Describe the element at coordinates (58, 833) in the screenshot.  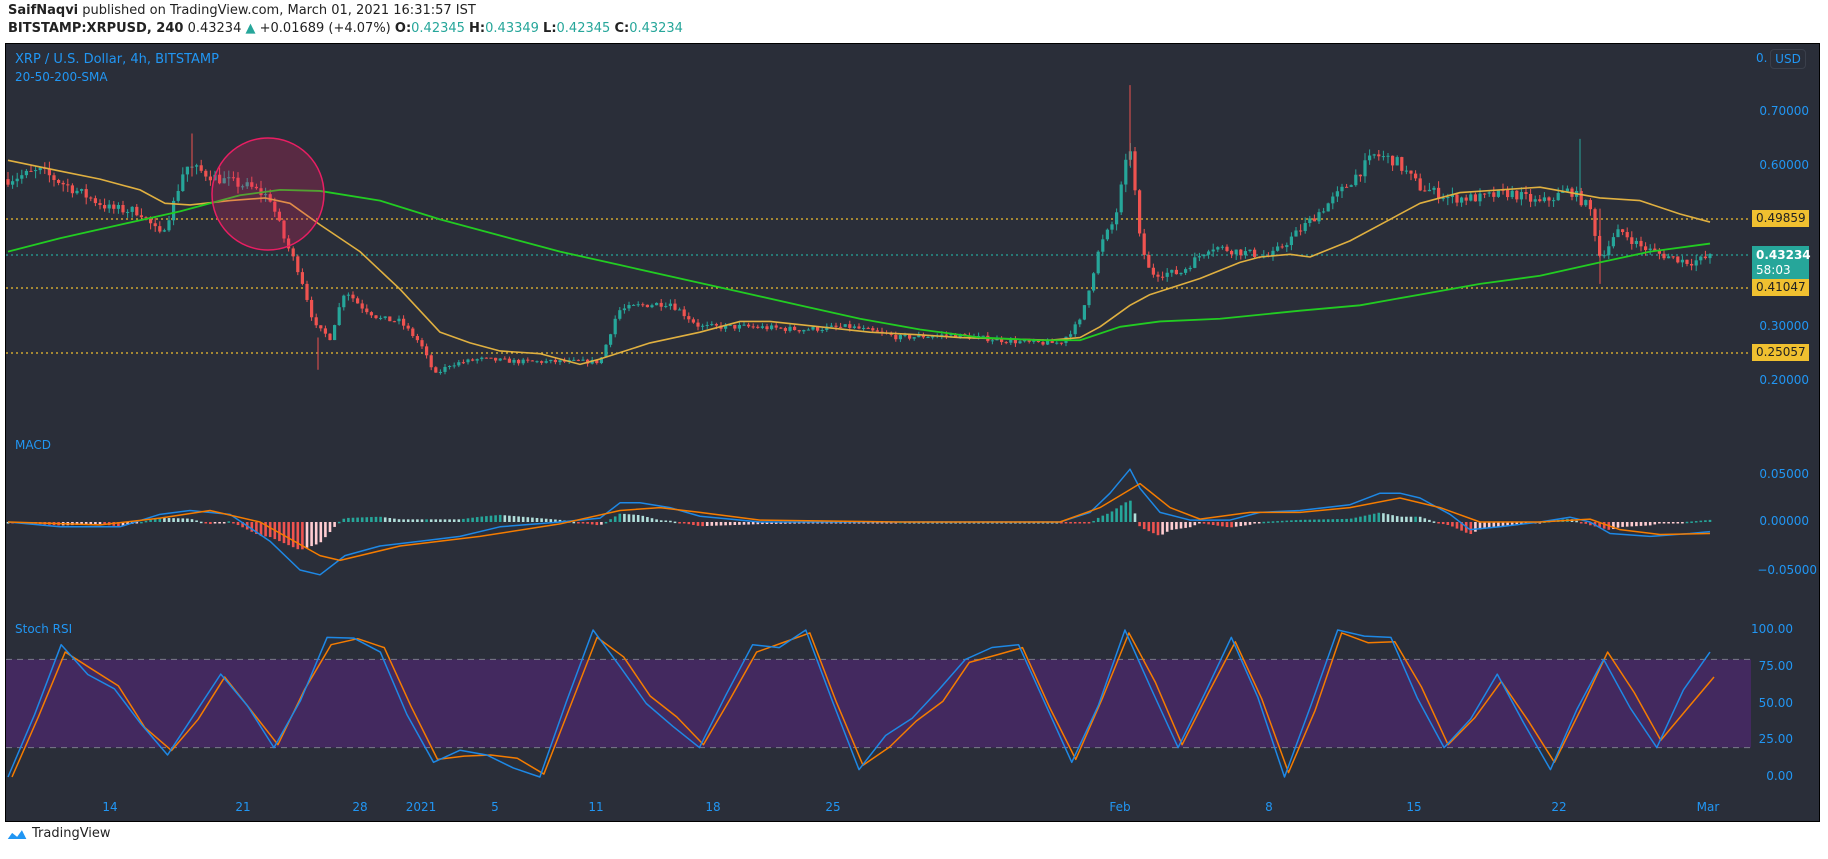
I see `footer-brand: TradingView` at that location.